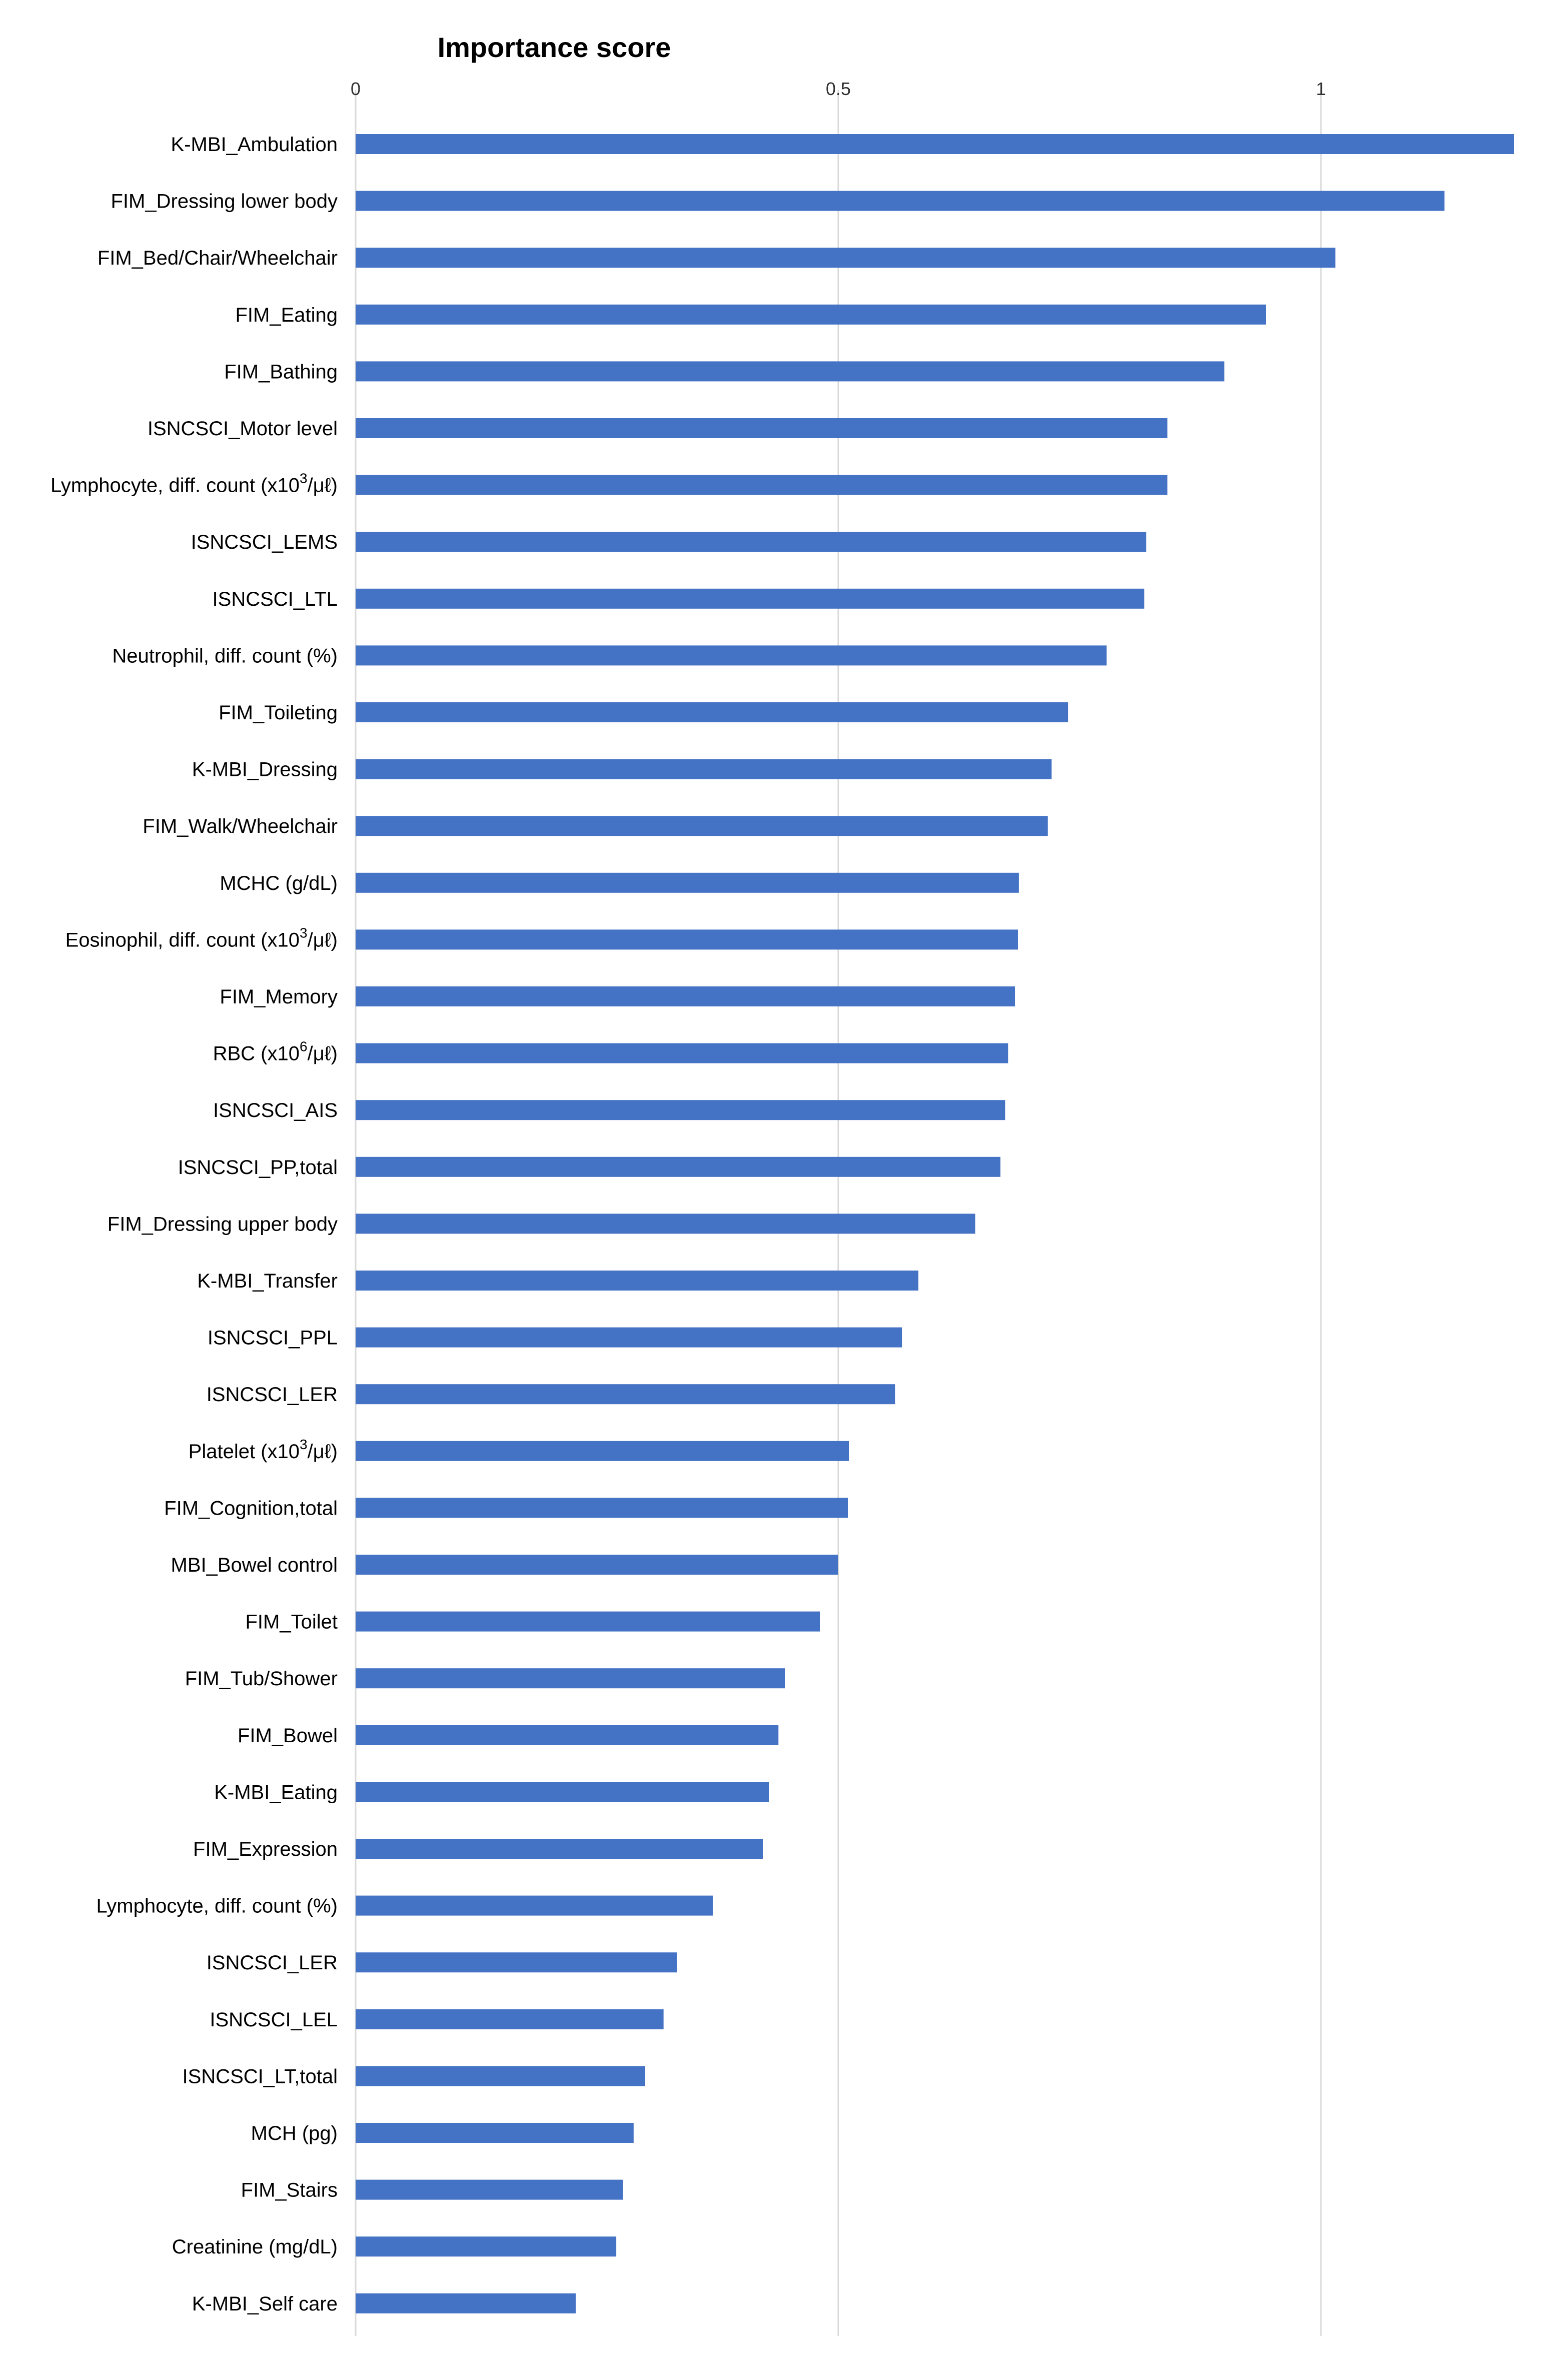 Image resolution: width=1544 pixels, height=2380 pixels. What do you see at coordinates (223, 1224) in the screenshot?
I see `category-label: FIM_Dressing upper body` at bounding box center [223, 1224].